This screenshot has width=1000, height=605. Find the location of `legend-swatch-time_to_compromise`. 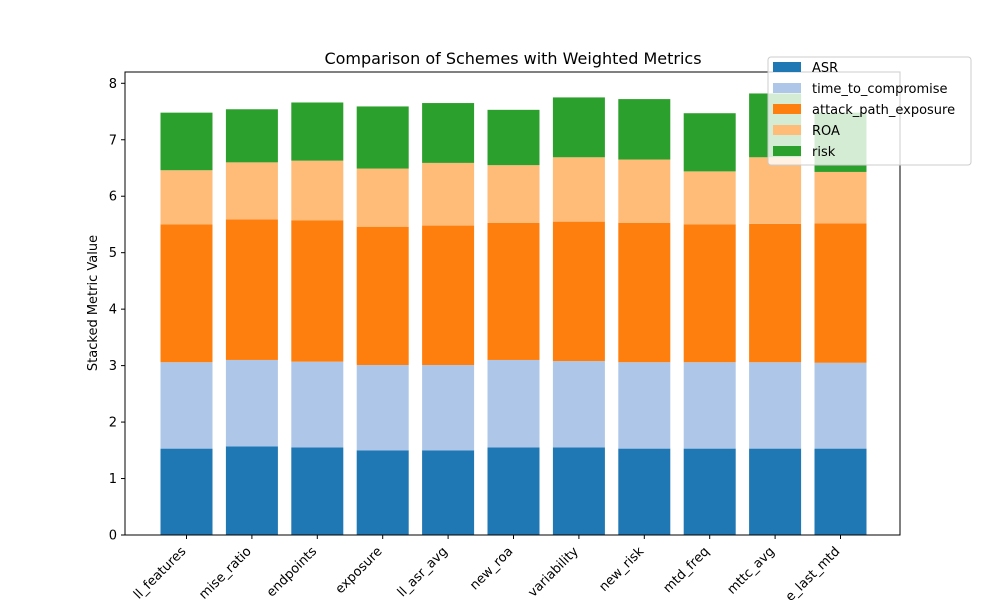

legend-swatch-time_to_compromise is located at coordinates (787, 88).